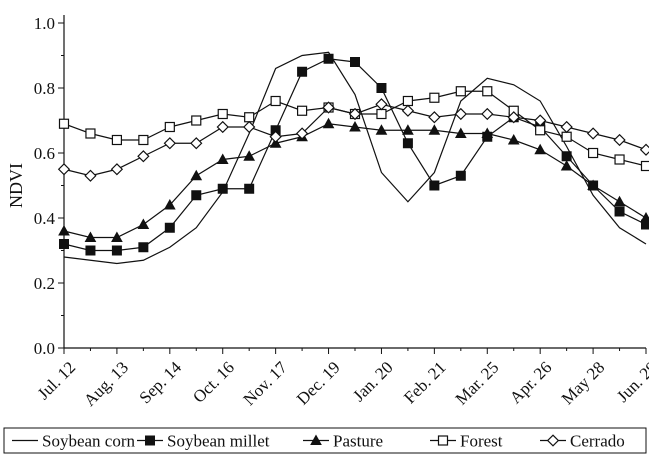  I want to click on legend-label: Pasture, so click(358, 441).